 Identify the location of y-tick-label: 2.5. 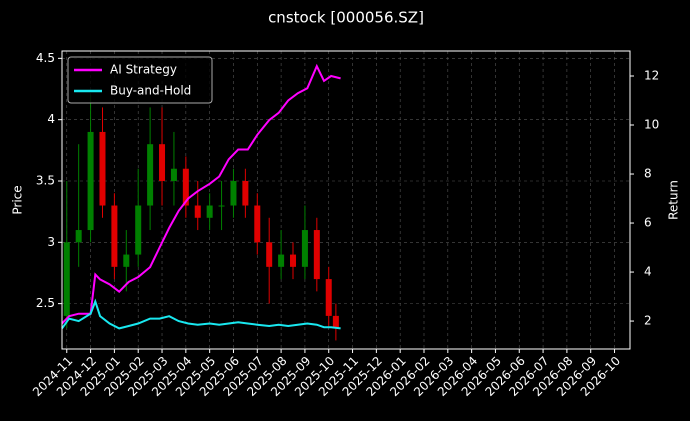
(45, 303).